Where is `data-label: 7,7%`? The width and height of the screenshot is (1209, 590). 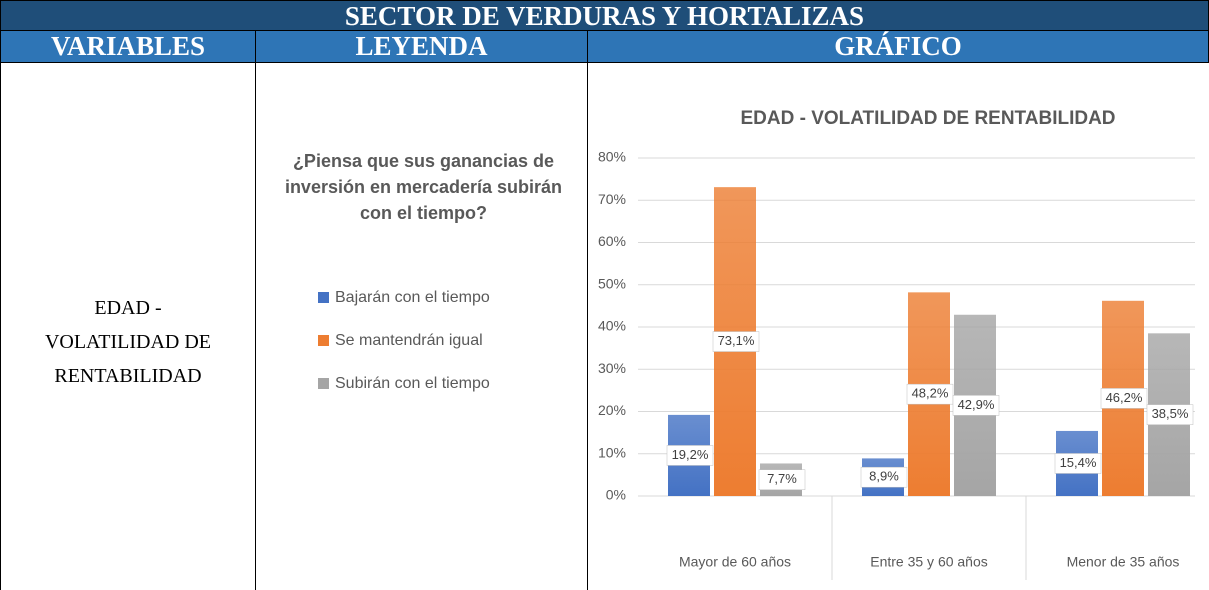 data-label: 7,7% is located at coordinates (782, 478).